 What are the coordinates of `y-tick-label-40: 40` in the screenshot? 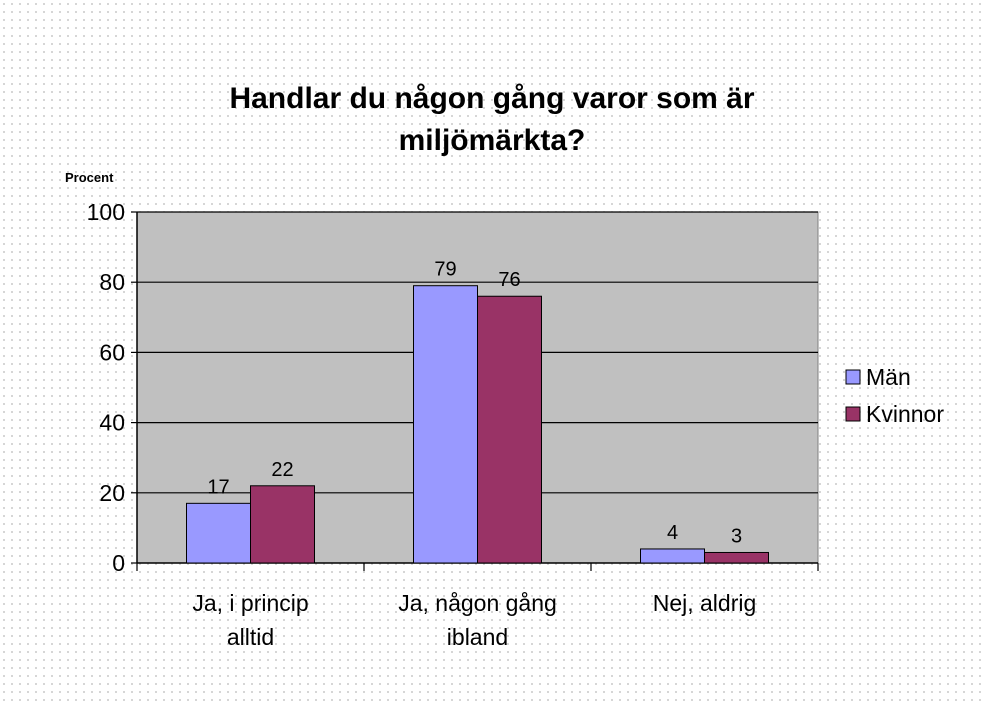 It's located at (112, 423).